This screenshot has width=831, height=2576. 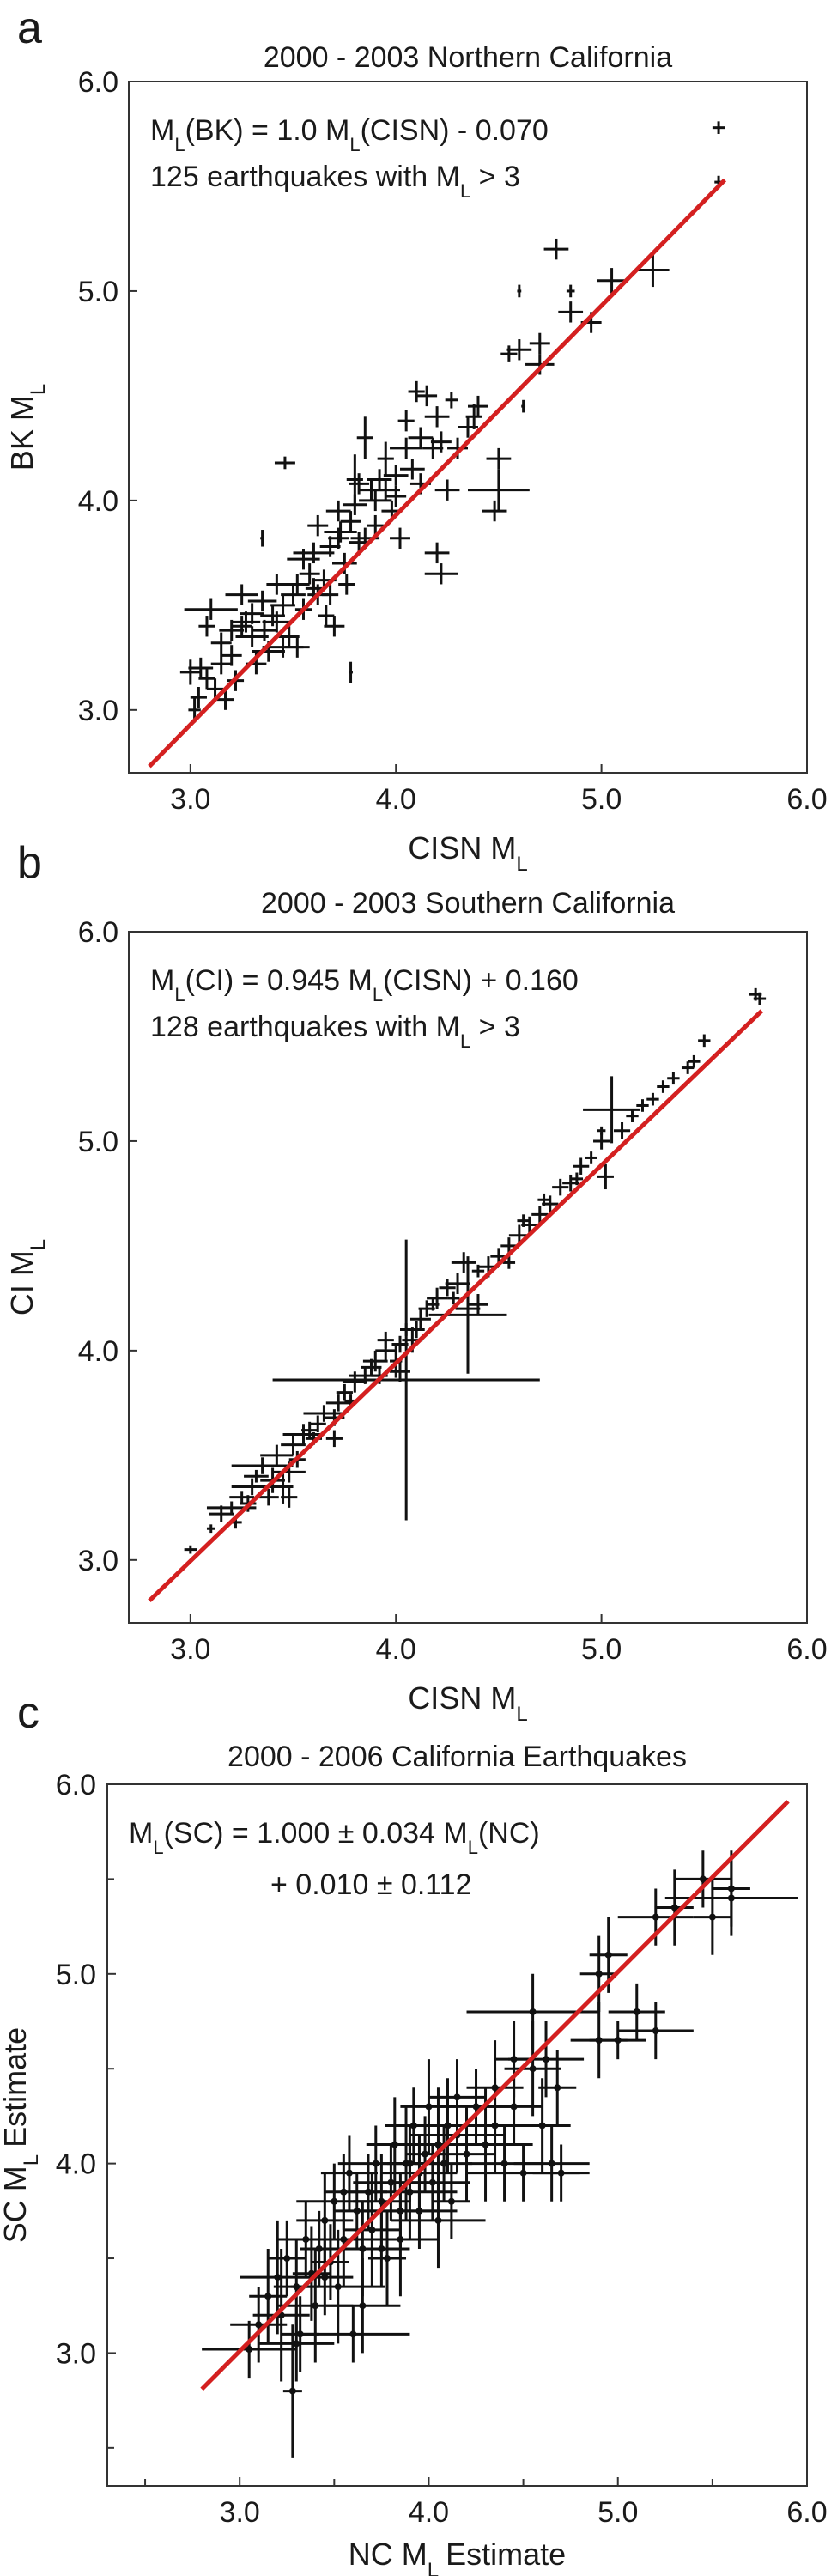 What do you see at coordinates (22, 1283) in the screenshot?
I see `y-axis-label-text: CI M` at bounding box center [22, 1283].